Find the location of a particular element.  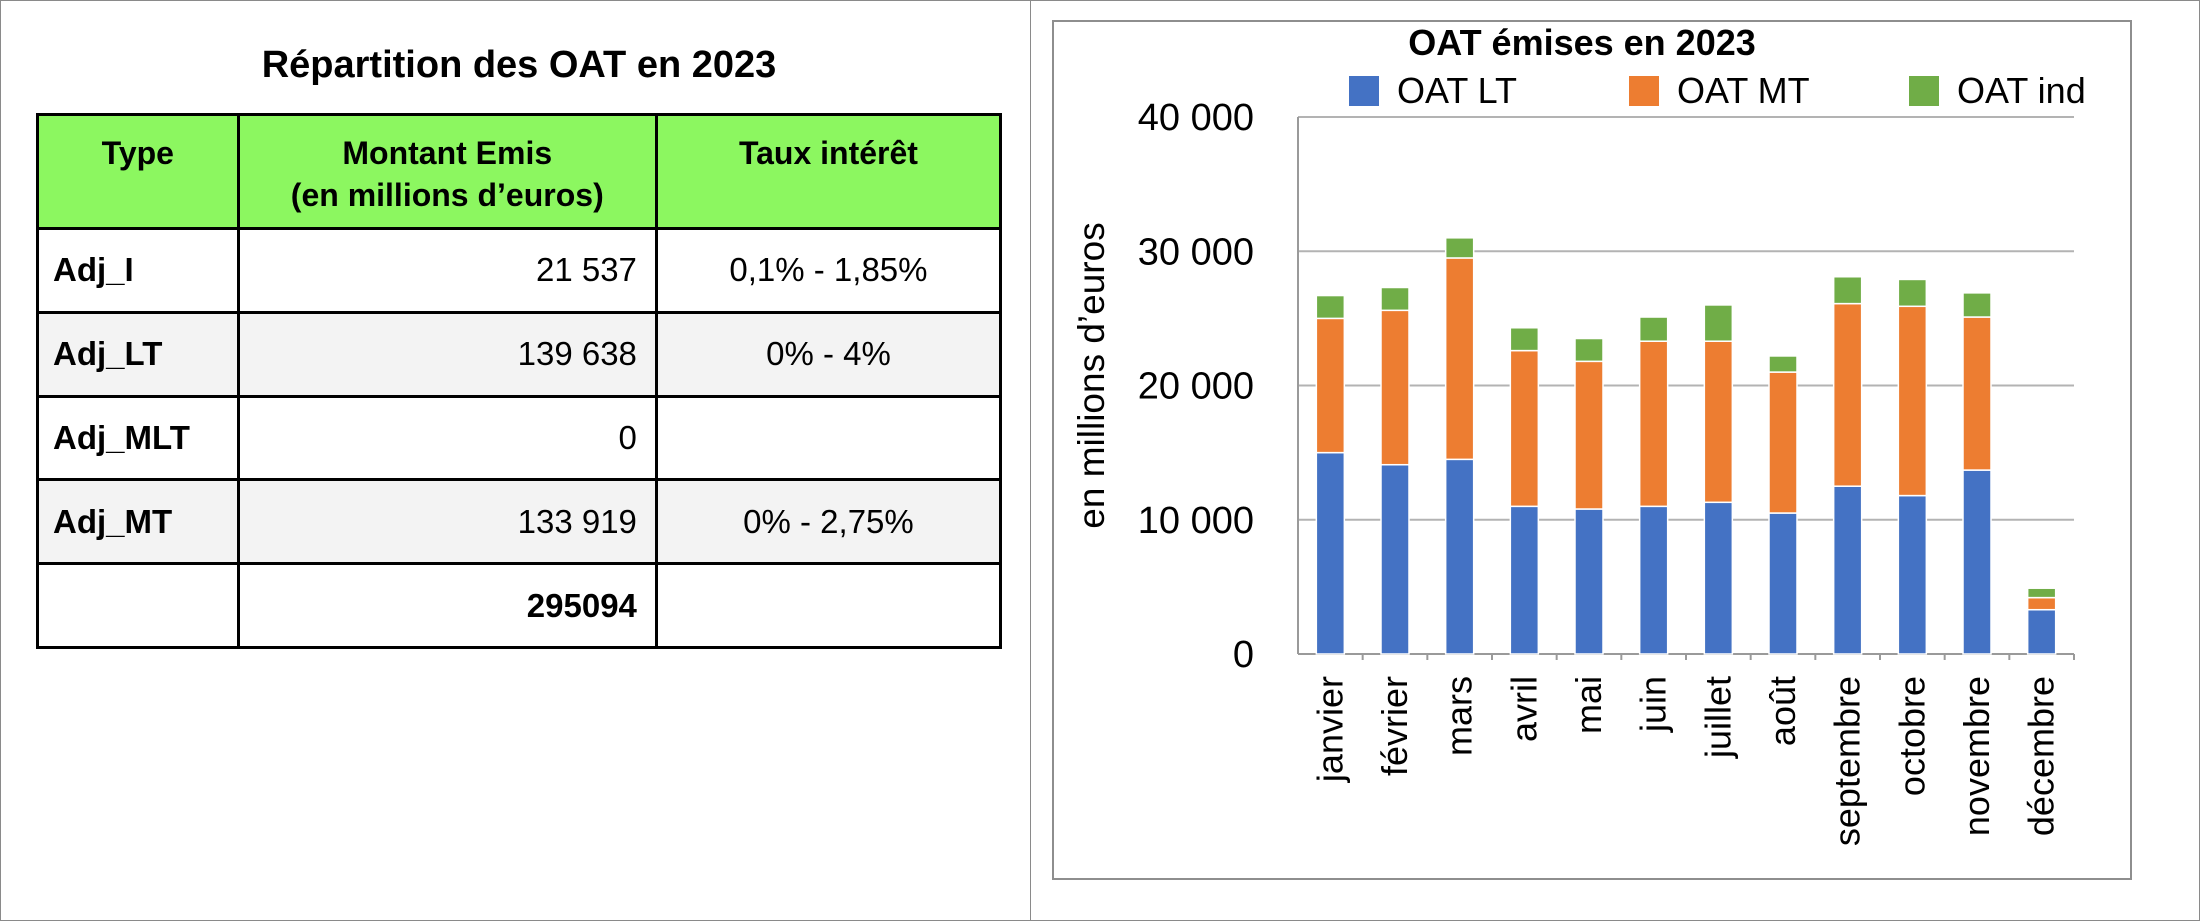

row-rate-cell is located at coordinates (828, 438).